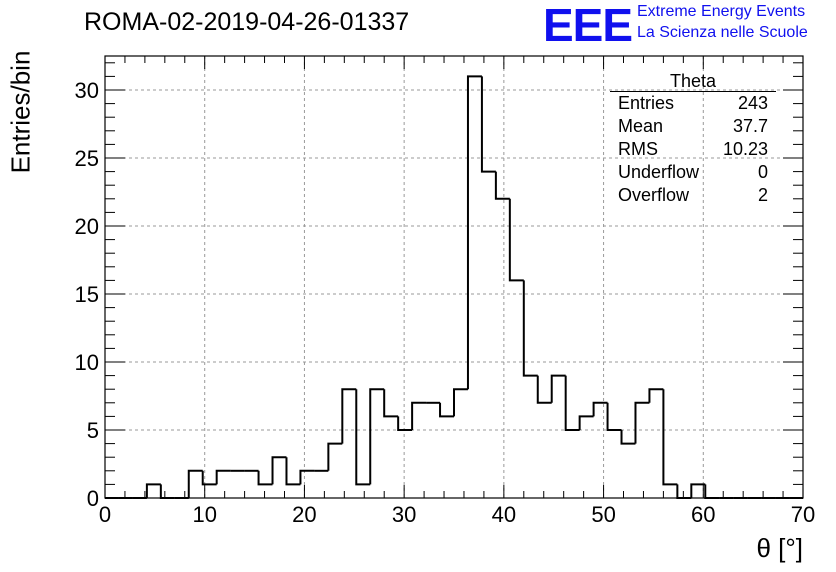 The image size is (836, 572). I want to click on x-tick-label: 40, so click(504, 514).